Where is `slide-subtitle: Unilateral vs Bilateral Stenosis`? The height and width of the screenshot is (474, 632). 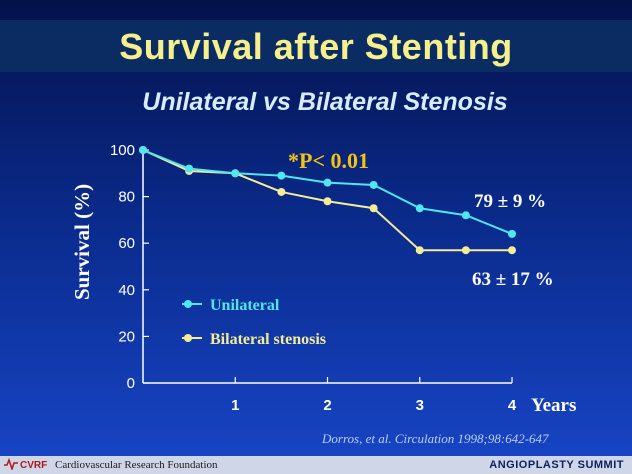
slide-subtitle: Unilateral vs Bilateral Stenosis is located at coordinates (325, 102).